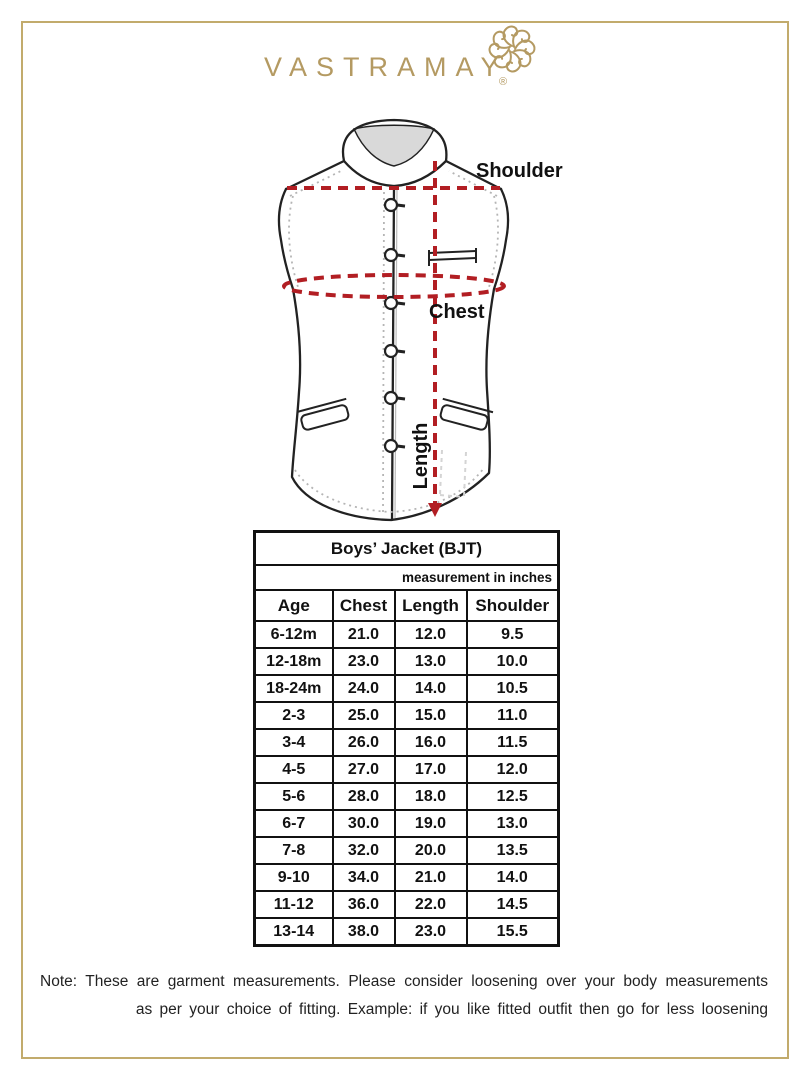 This screenshot has height=1080, width=810. I want to click on table-row: 12-18m 23.0 13.0 10.0, so click(406, 661).